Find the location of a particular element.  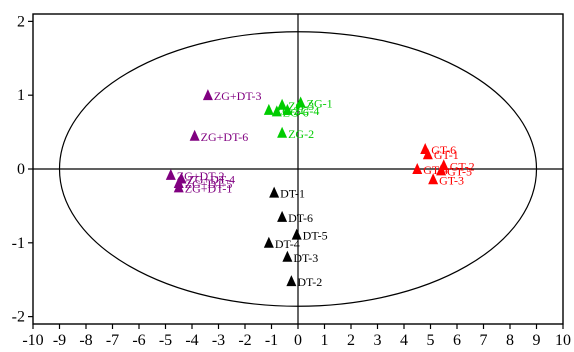

x-tick-label: 9 is located at coordinates (537, 340).